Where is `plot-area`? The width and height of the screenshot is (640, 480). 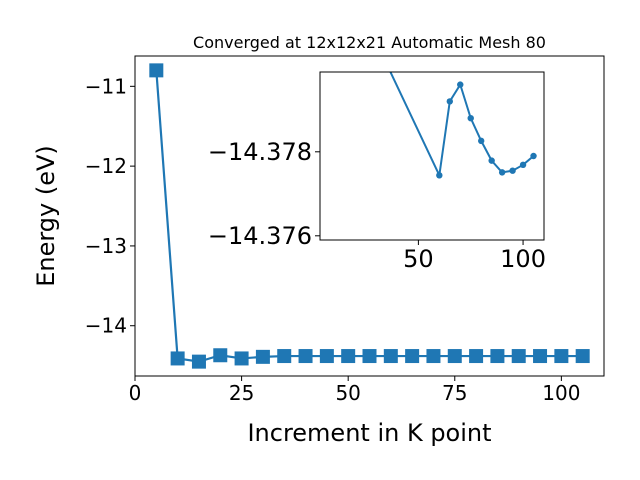
plot-area is located at coordinates (463, 125).